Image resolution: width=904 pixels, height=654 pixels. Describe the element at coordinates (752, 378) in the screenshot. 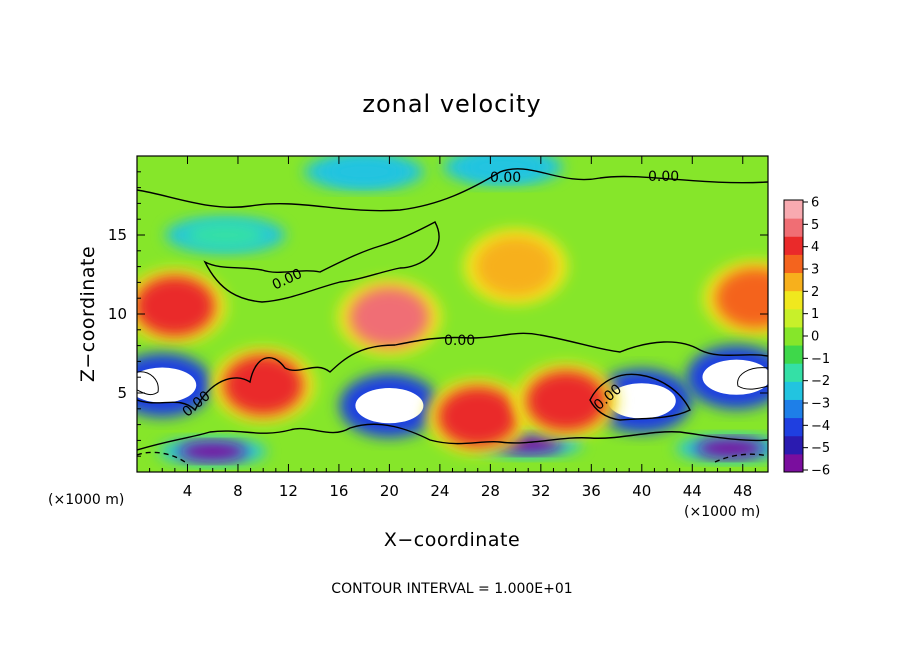

I see `negative-contour-right` at that location.